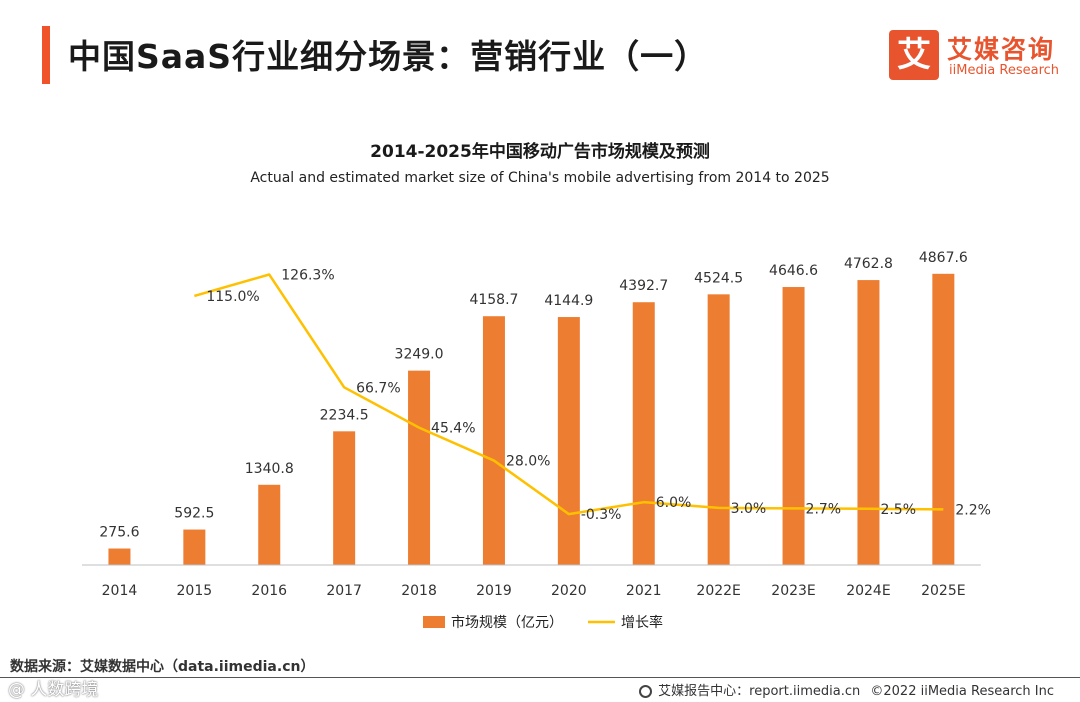  Describe the element at coordinates (973, 510) in the screenshot. I see `growth-rate-label: 2.2%` at that location.